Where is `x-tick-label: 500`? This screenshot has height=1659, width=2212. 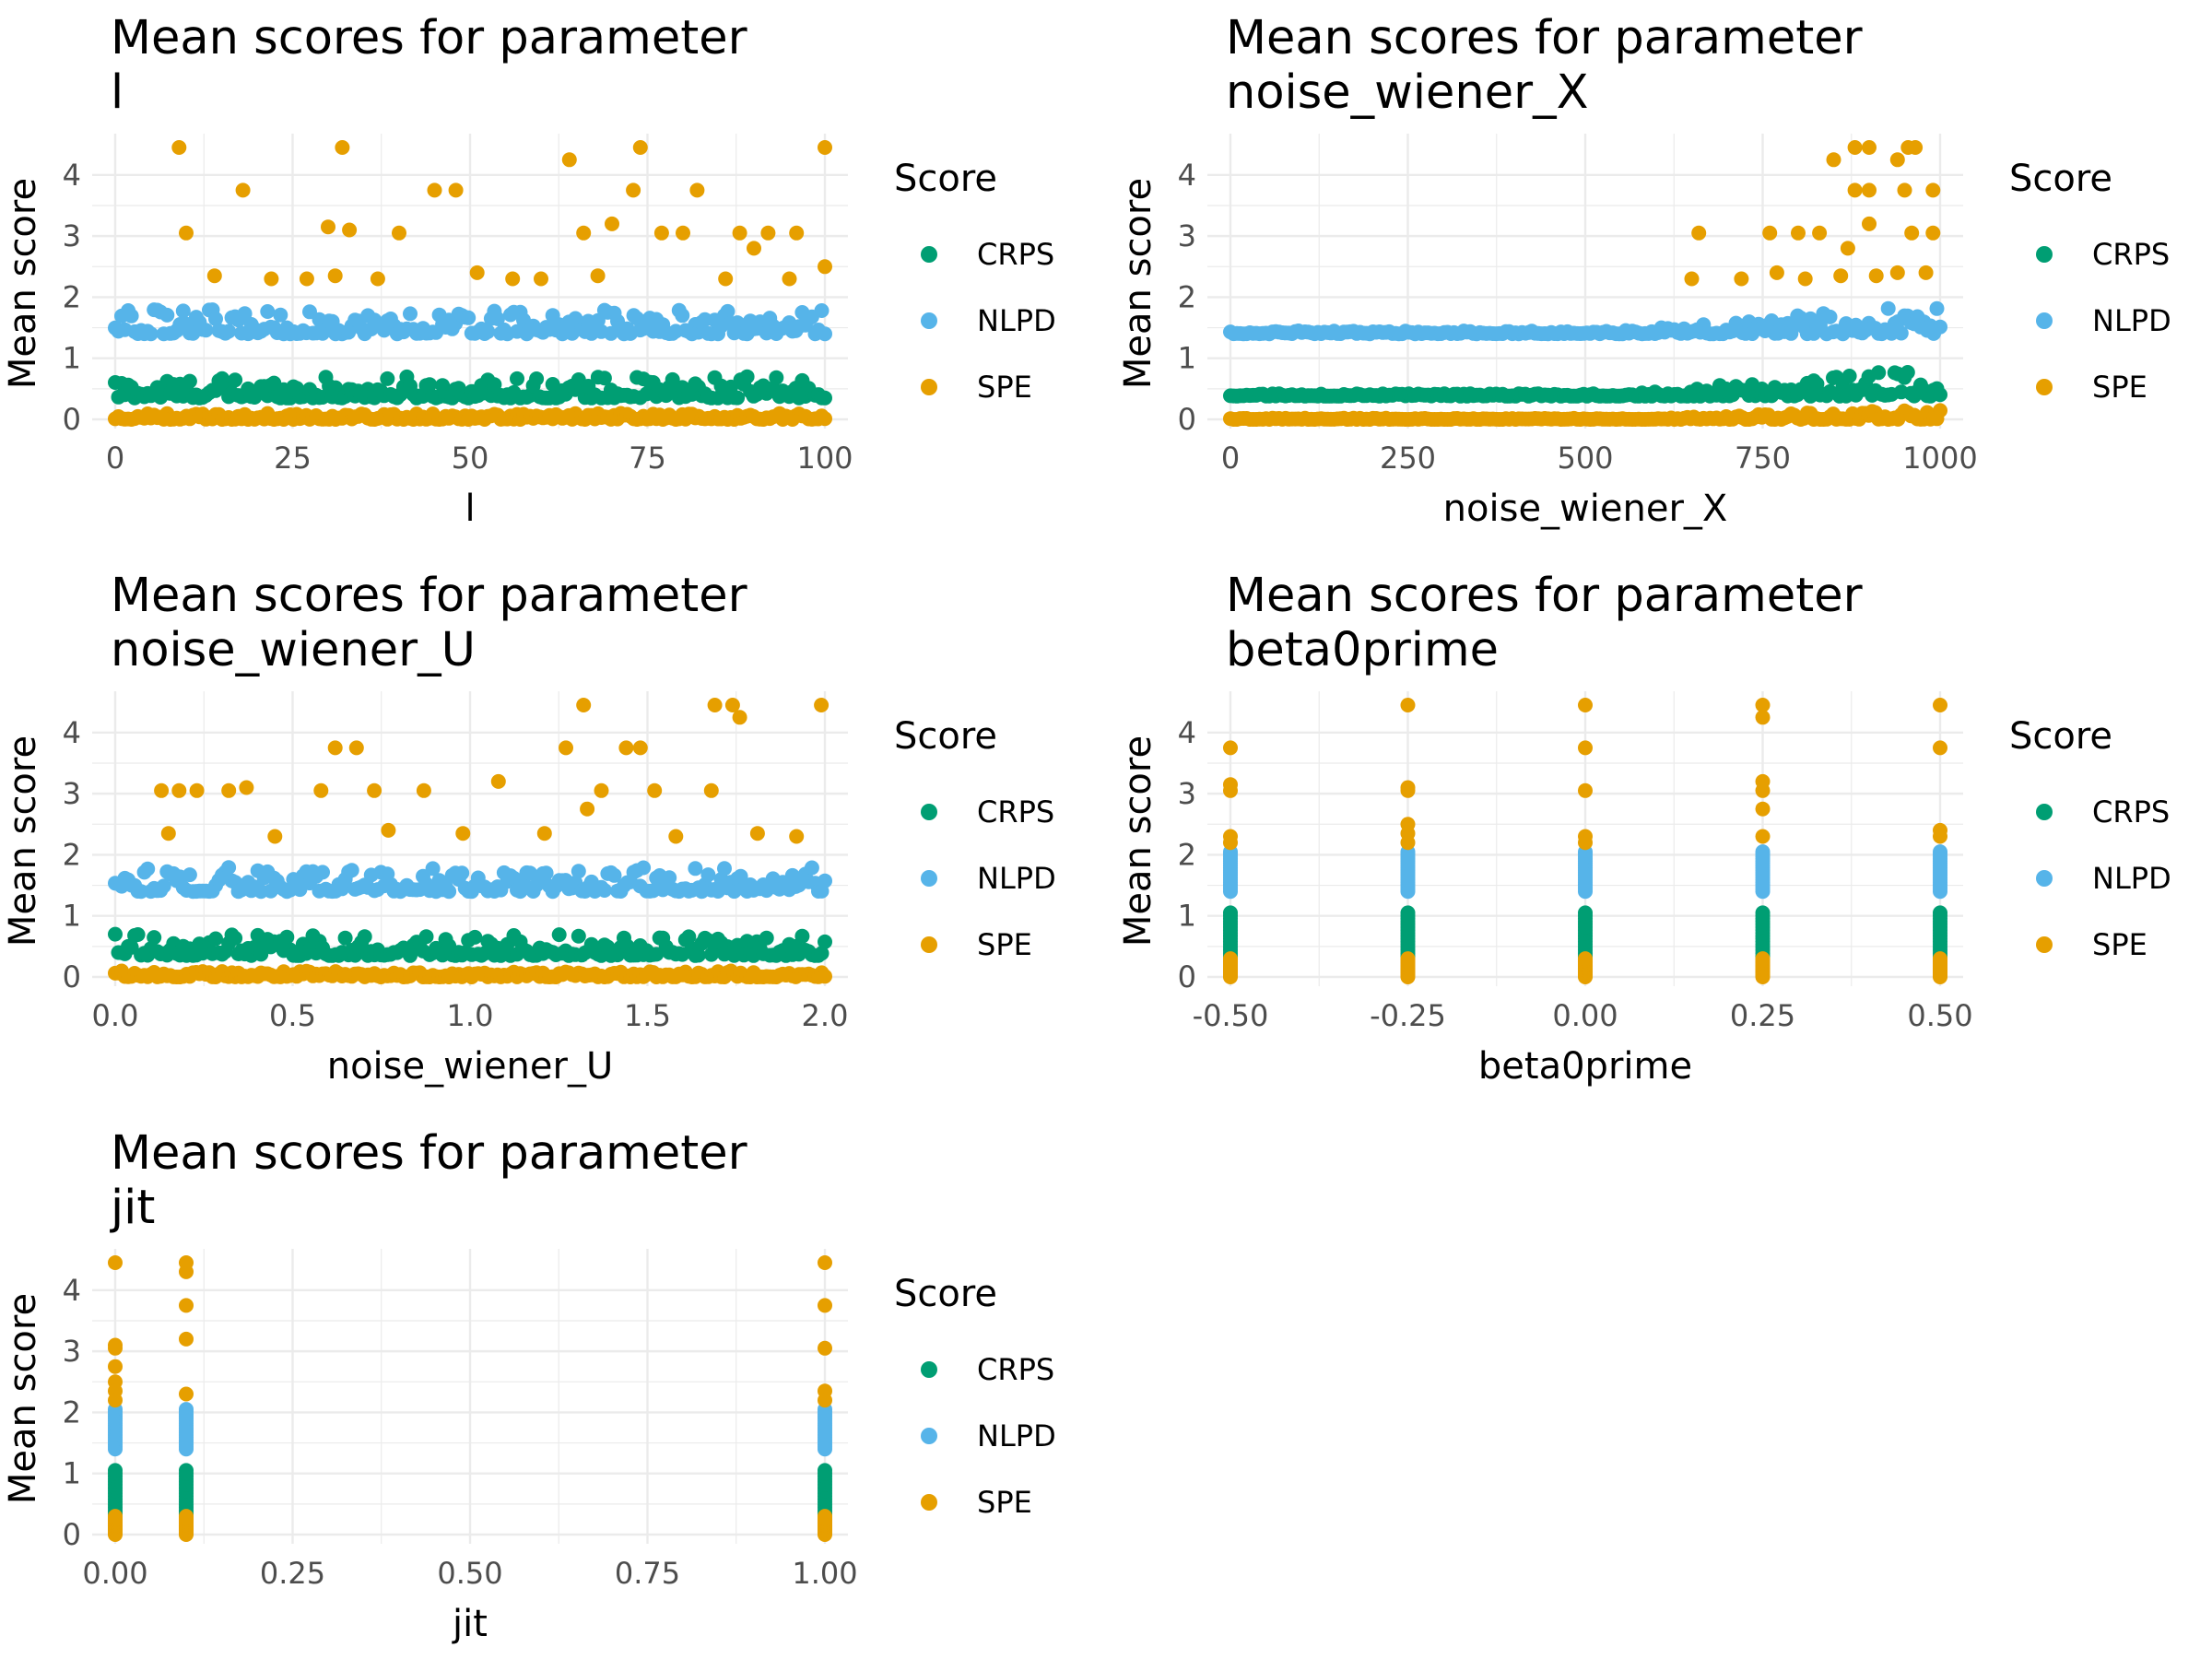
x-tick-label: 500 is located at coordinates (1585, 458).